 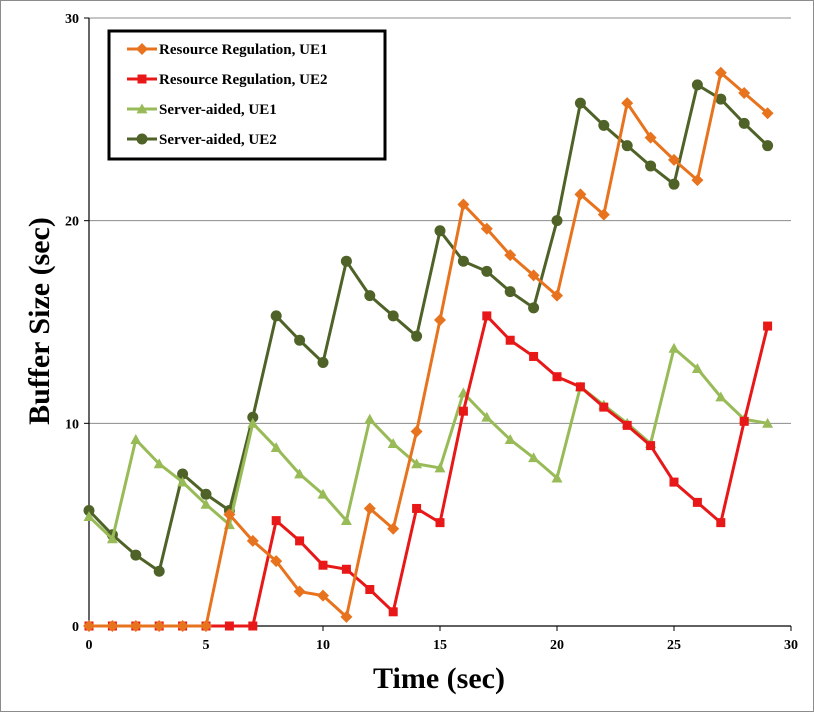 What do you see at coordinates (557, 645) in the screenshot?
I see `x-tick-label: 20` at bounding box center [557, 645].